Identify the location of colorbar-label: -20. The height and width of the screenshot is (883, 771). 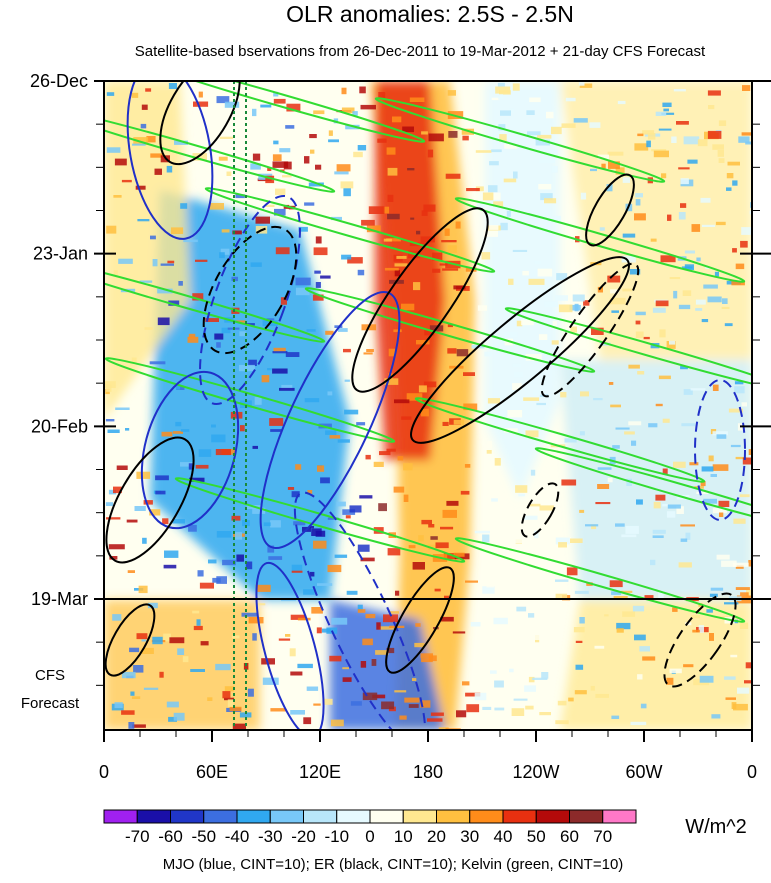
(303, 836).